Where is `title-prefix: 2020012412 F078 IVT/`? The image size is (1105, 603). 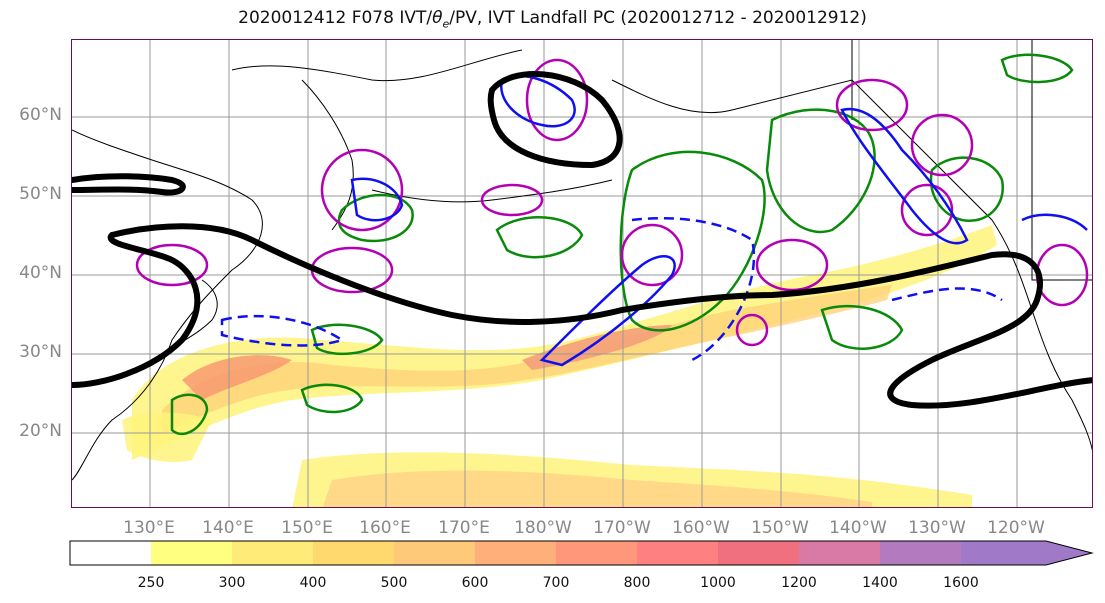 title-prefix: 2020012412 F078 IVT/ is located at coordinates (335, 18).